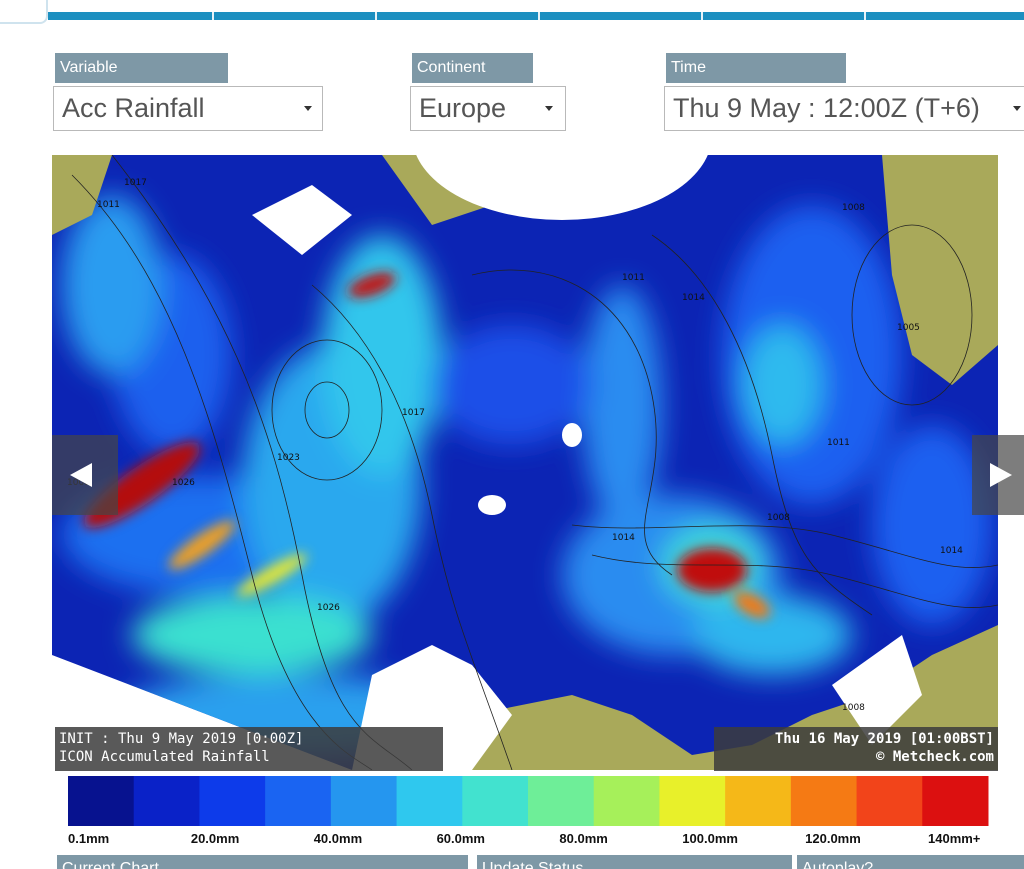 This screenshot has width=1024, height=869. What do you see at coordinates (833, 838) in the screenshot?
I see `legend-label: 120.0mm` at bounding box center [833, 838].